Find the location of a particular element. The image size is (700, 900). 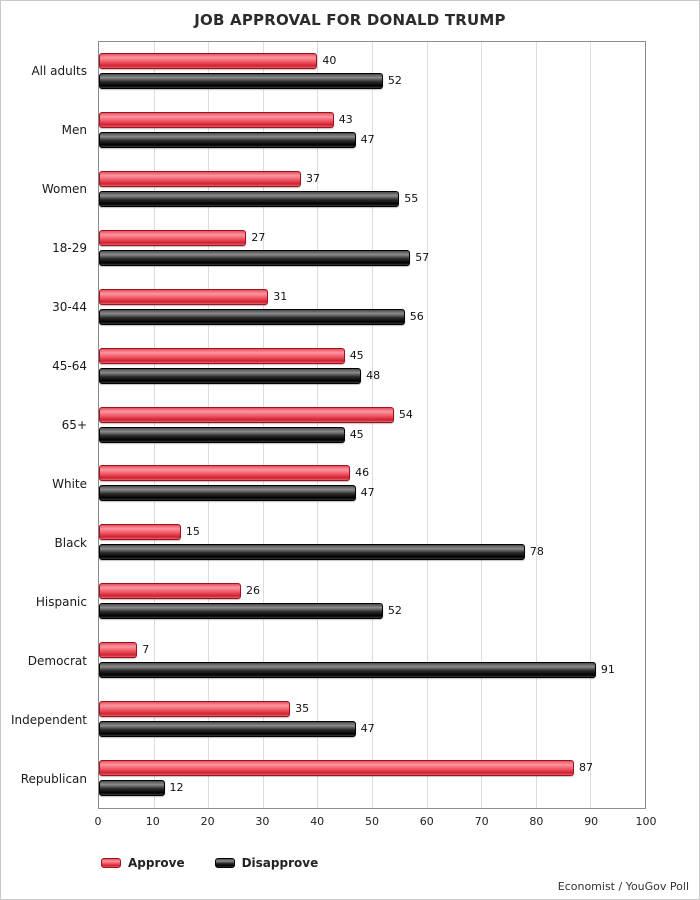

value-label: 57 is located at coordinates (422, 257).